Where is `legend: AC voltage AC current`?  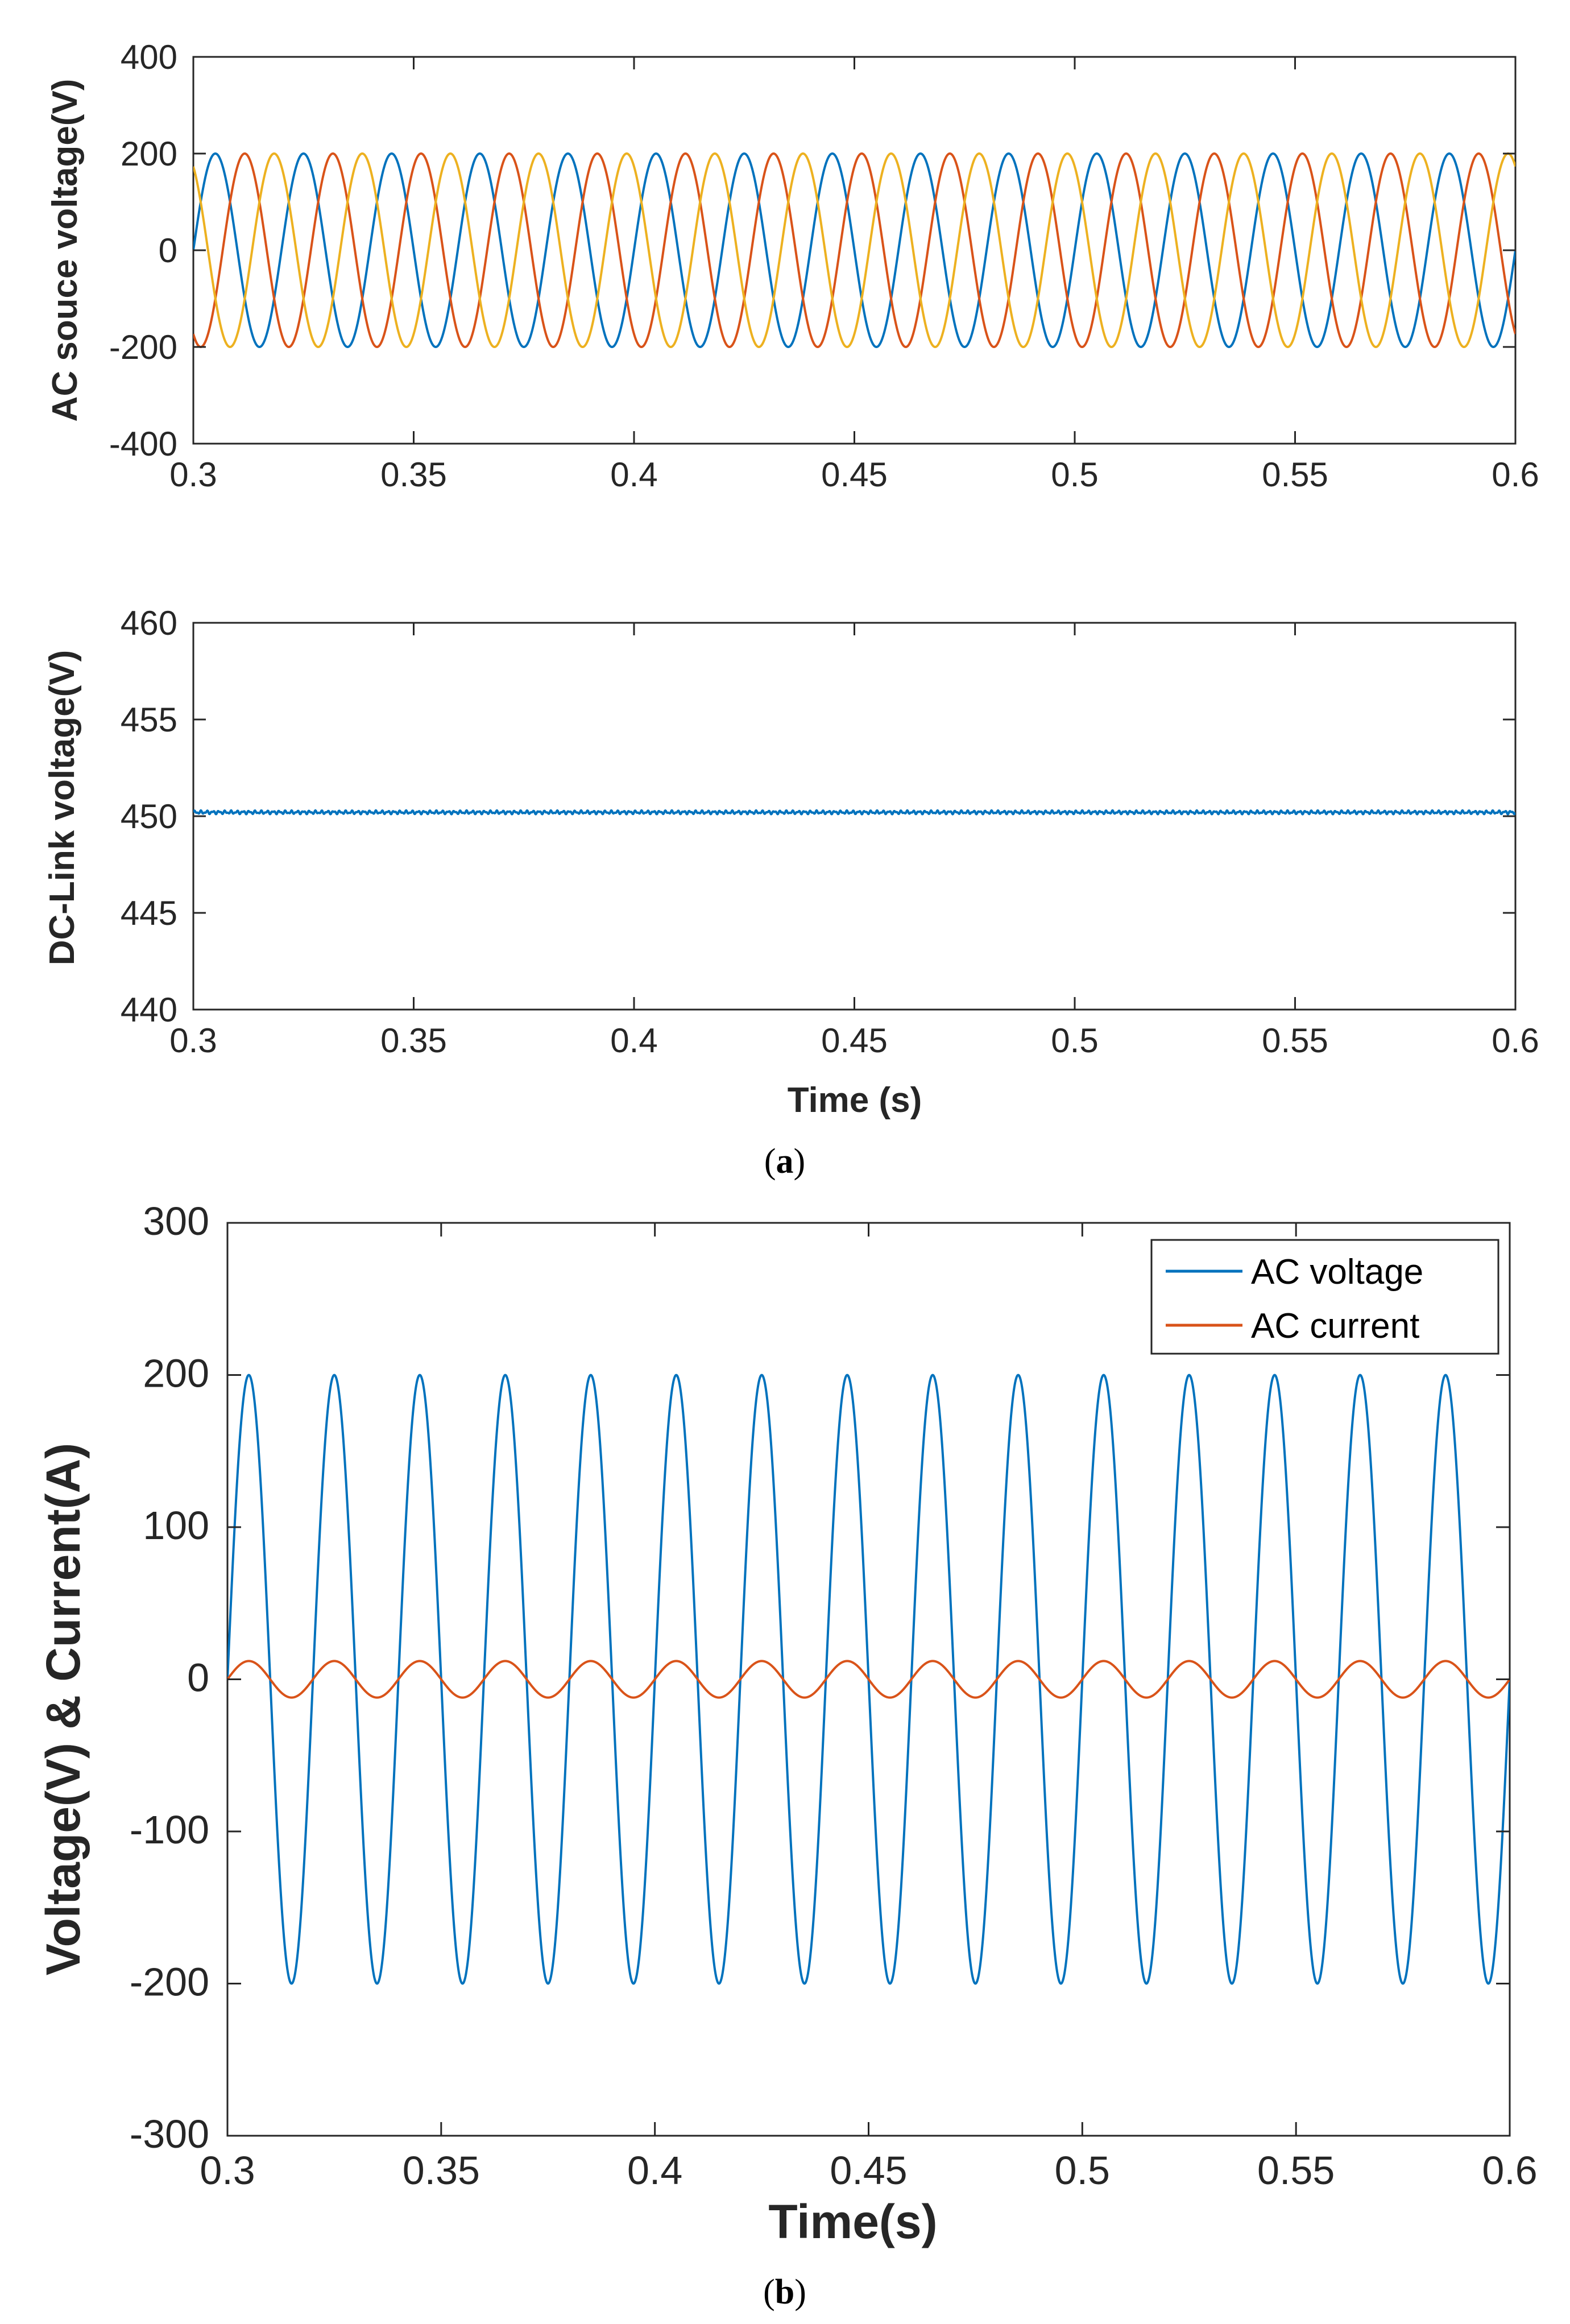 legend: AC voltage AC current is located at coordinates (1325, 1297).